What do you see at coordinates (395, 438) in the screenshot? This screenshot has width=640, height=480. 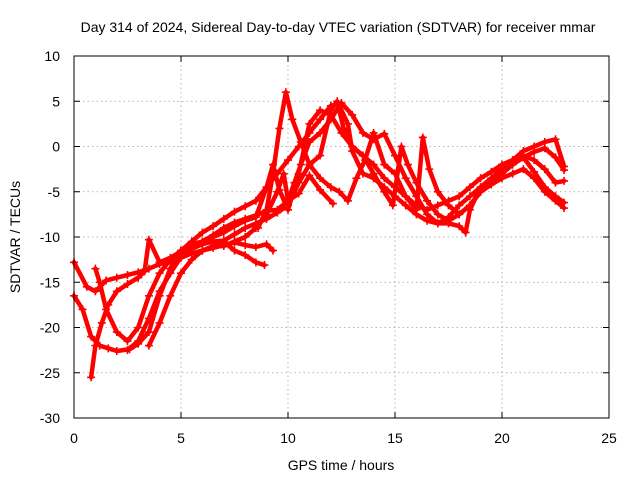 I see `x-tick-label: 15` at bounding box center [395, 438].